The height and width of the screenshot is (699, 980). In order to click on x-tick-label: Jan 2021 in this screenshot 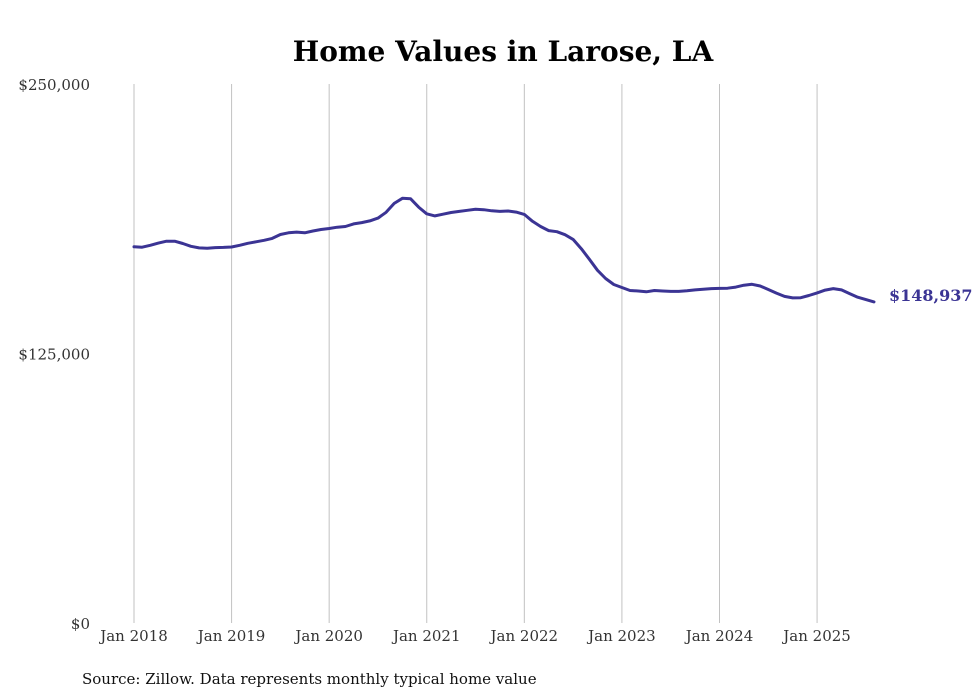, I will do `click(426, 636)`.